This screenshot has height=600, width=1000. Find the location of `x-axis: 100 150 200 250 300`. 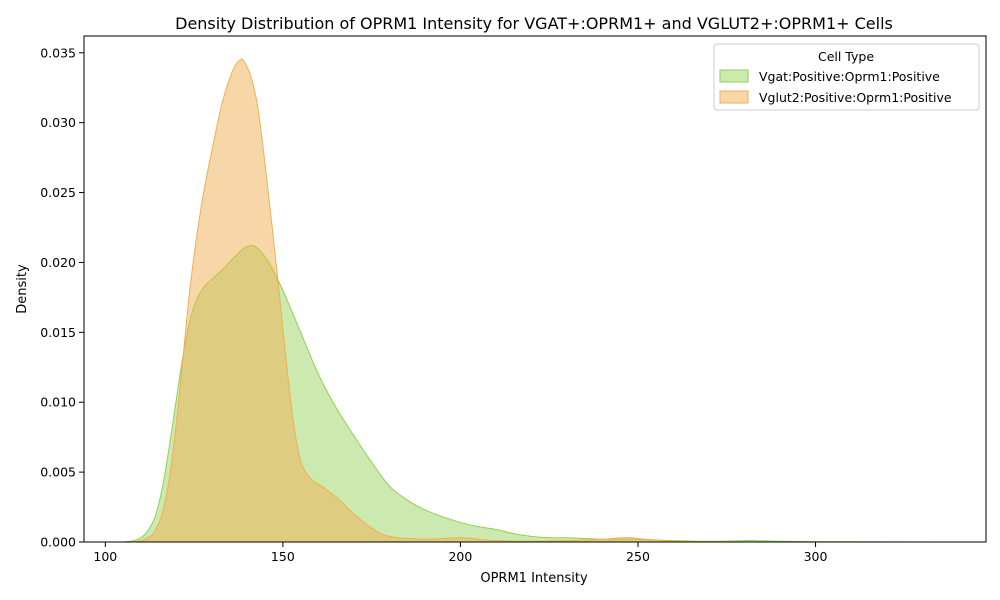

x-axis: 100 150 200 250 300 is located at coordinates (460, 553).